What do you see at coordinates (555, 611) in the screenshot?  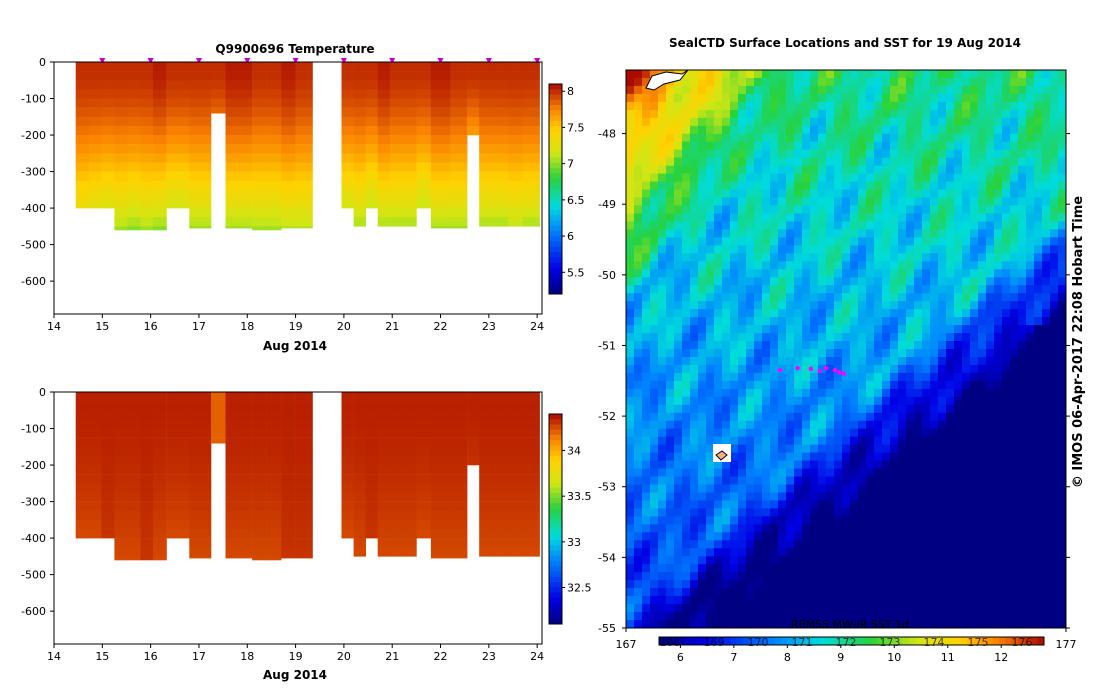 I see `colorbar-segment` at bounding box center [555, 611].